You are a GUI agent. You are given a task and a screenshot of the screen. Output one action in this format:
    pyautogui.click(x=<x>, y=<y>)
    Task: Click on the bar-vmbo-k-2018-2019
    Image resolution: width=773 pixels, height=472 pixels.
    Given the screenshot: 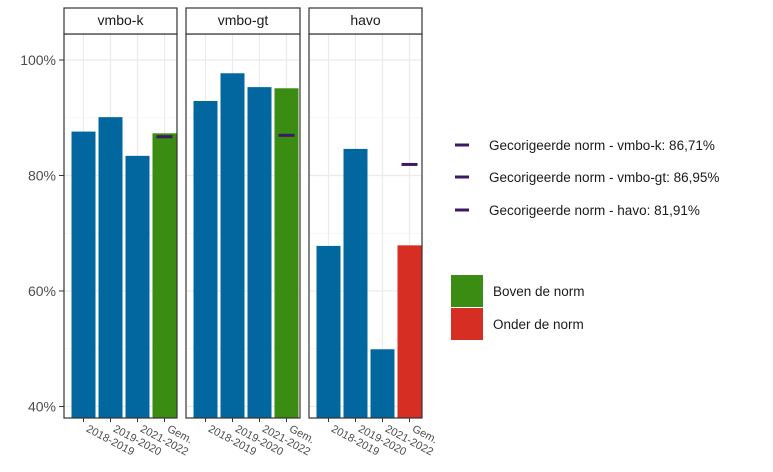 What is the action you would take?
    pyautogui.click(x=83, y=275)
    